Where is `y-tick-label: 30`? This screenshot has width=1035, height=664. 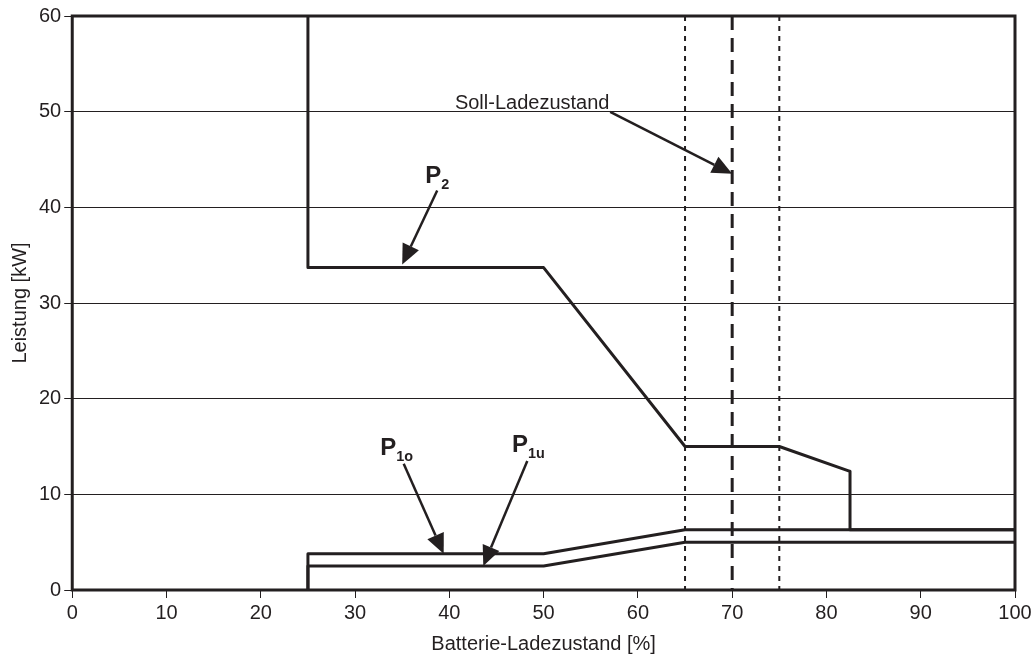
y-tick-label: 30 is located at coordinates (50, 301).